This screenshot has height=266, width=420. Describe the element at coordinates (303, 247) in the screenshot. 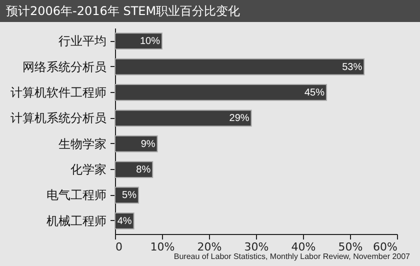

I see `x-tick-label: 40%` at that location.